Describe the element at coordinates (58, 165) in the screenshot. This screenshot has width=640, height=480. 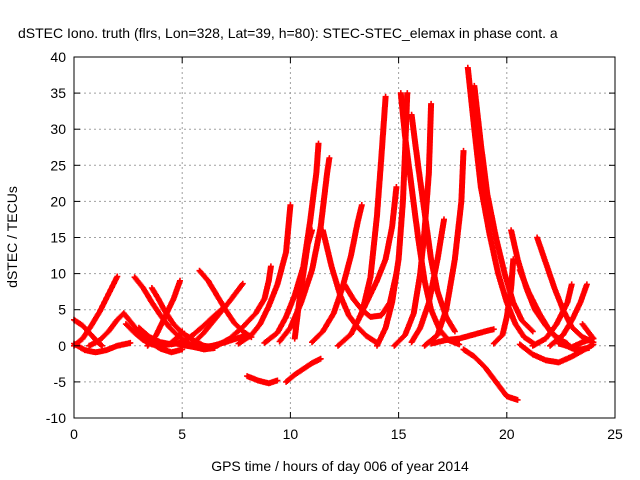
I see `y-tick-label: 25` at that location.